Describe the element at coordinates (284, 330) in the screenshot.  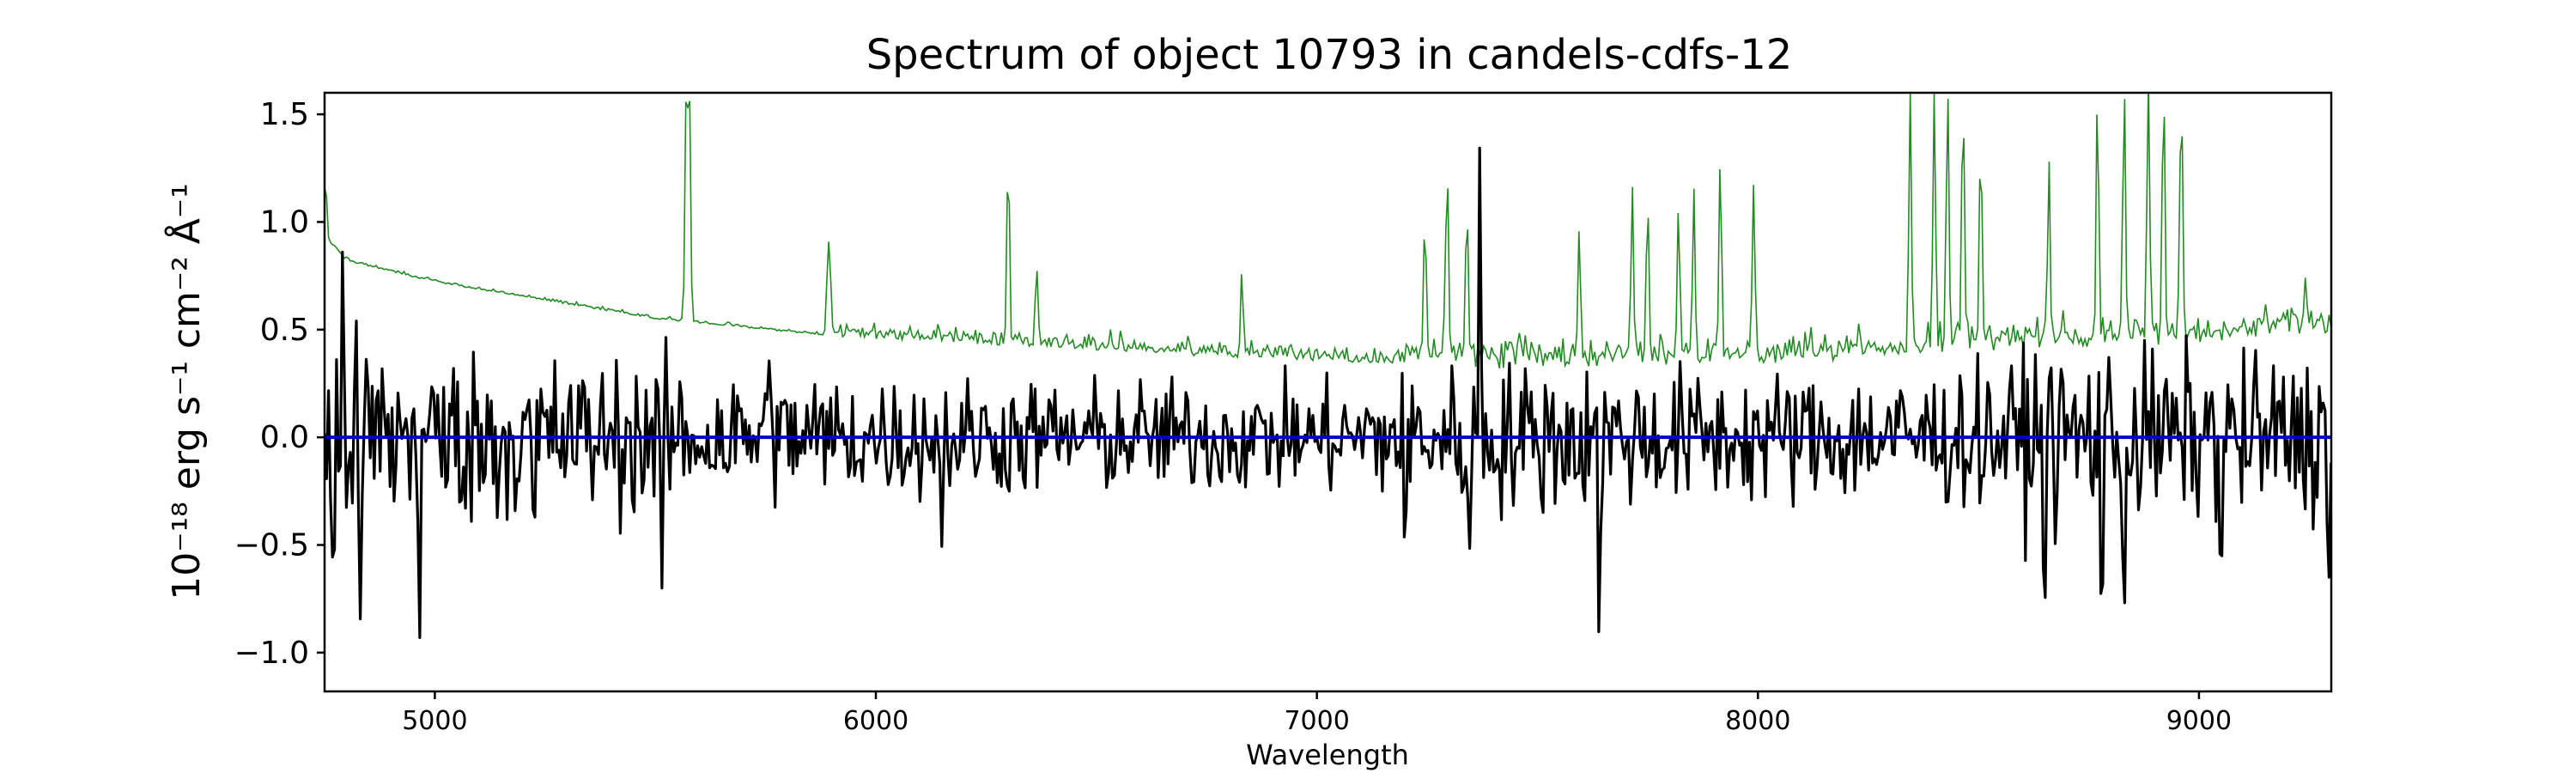
I see `y-tick-label: 0.5` at that location.